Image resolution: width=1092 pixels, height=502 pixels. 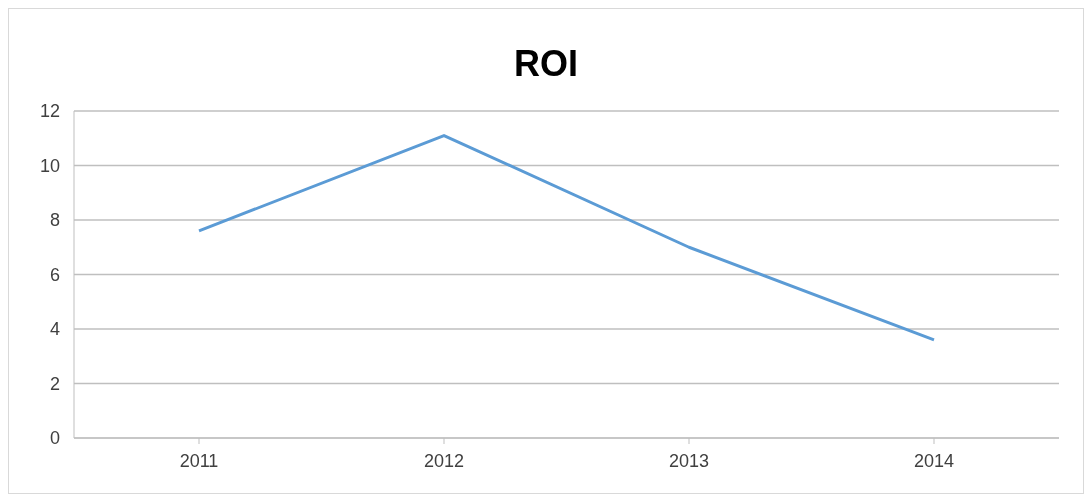 I want to click on y-tick-label: 12, so click(x=49, y=111).